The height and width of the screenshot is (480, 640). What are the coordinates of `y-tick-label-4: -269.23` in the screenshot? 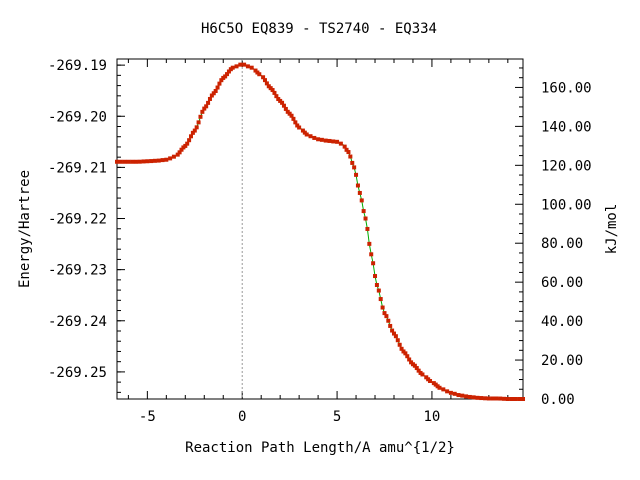 It's located at (77, 271).